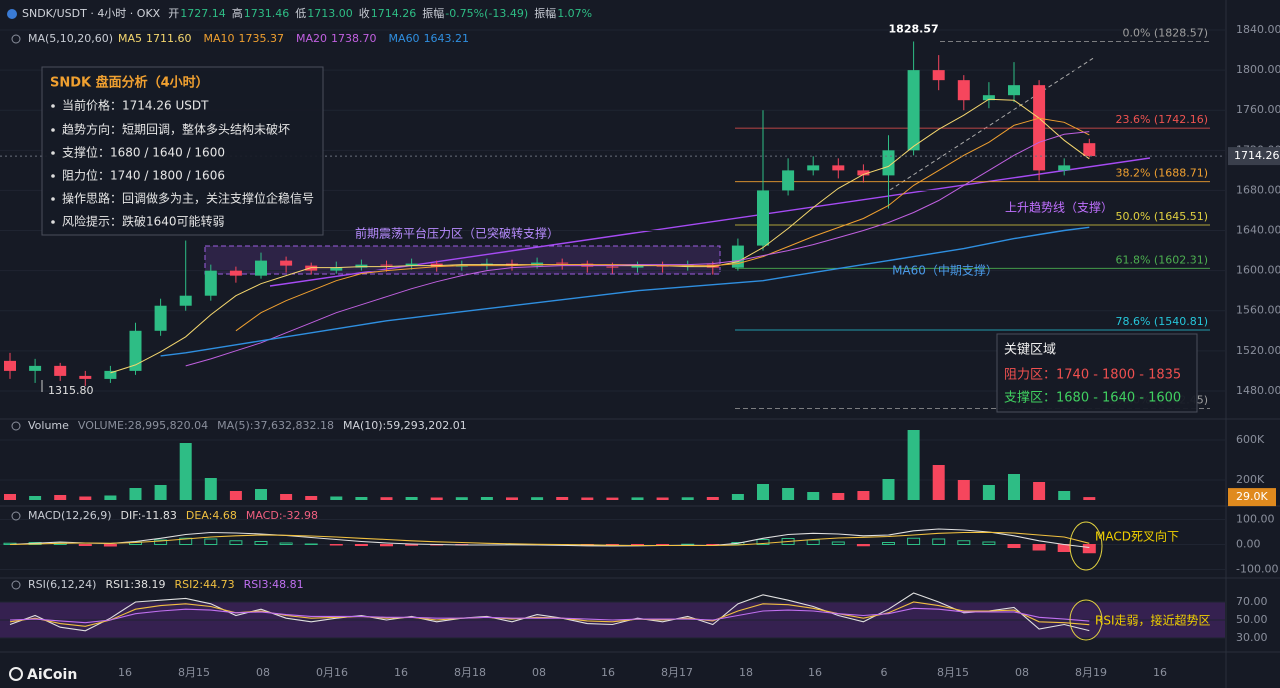 The height and width of the screenshot is (688, 1280). I want to click on legend-item: Volume, so click(48, 425).